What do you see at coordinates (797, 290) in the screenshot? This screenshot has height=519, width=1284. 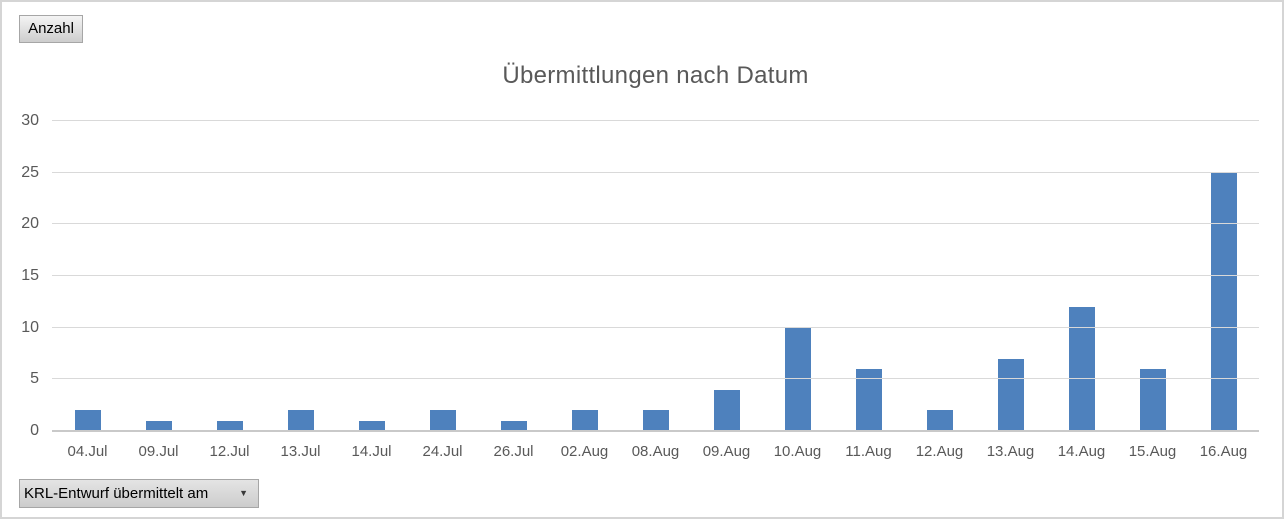 I see `category-10.Aug: 10.Aug` at bounding box center [797, 290].